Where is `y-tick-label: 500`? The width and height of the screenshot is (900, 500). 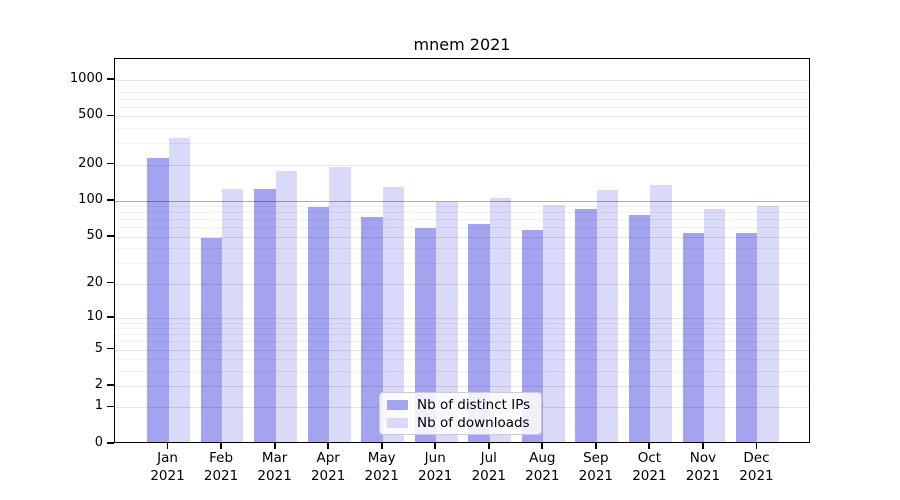
y-tick-label: 500 is located at coordinates (90, 115).